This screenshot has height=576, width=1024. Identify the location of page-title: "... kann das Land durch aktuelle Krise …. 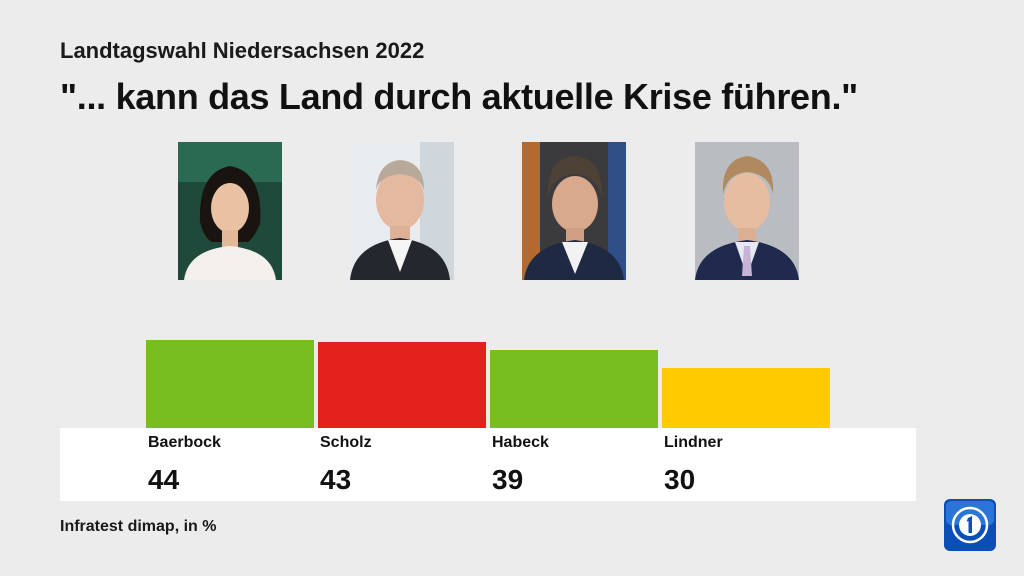
(459, 96).